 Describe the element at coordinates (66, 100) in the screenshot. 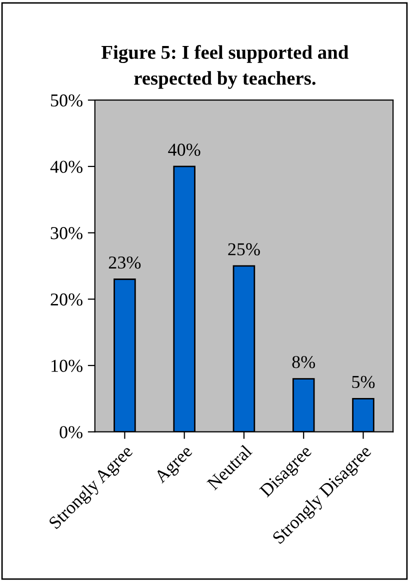

I see `y-tick-label: 50%` at that location.